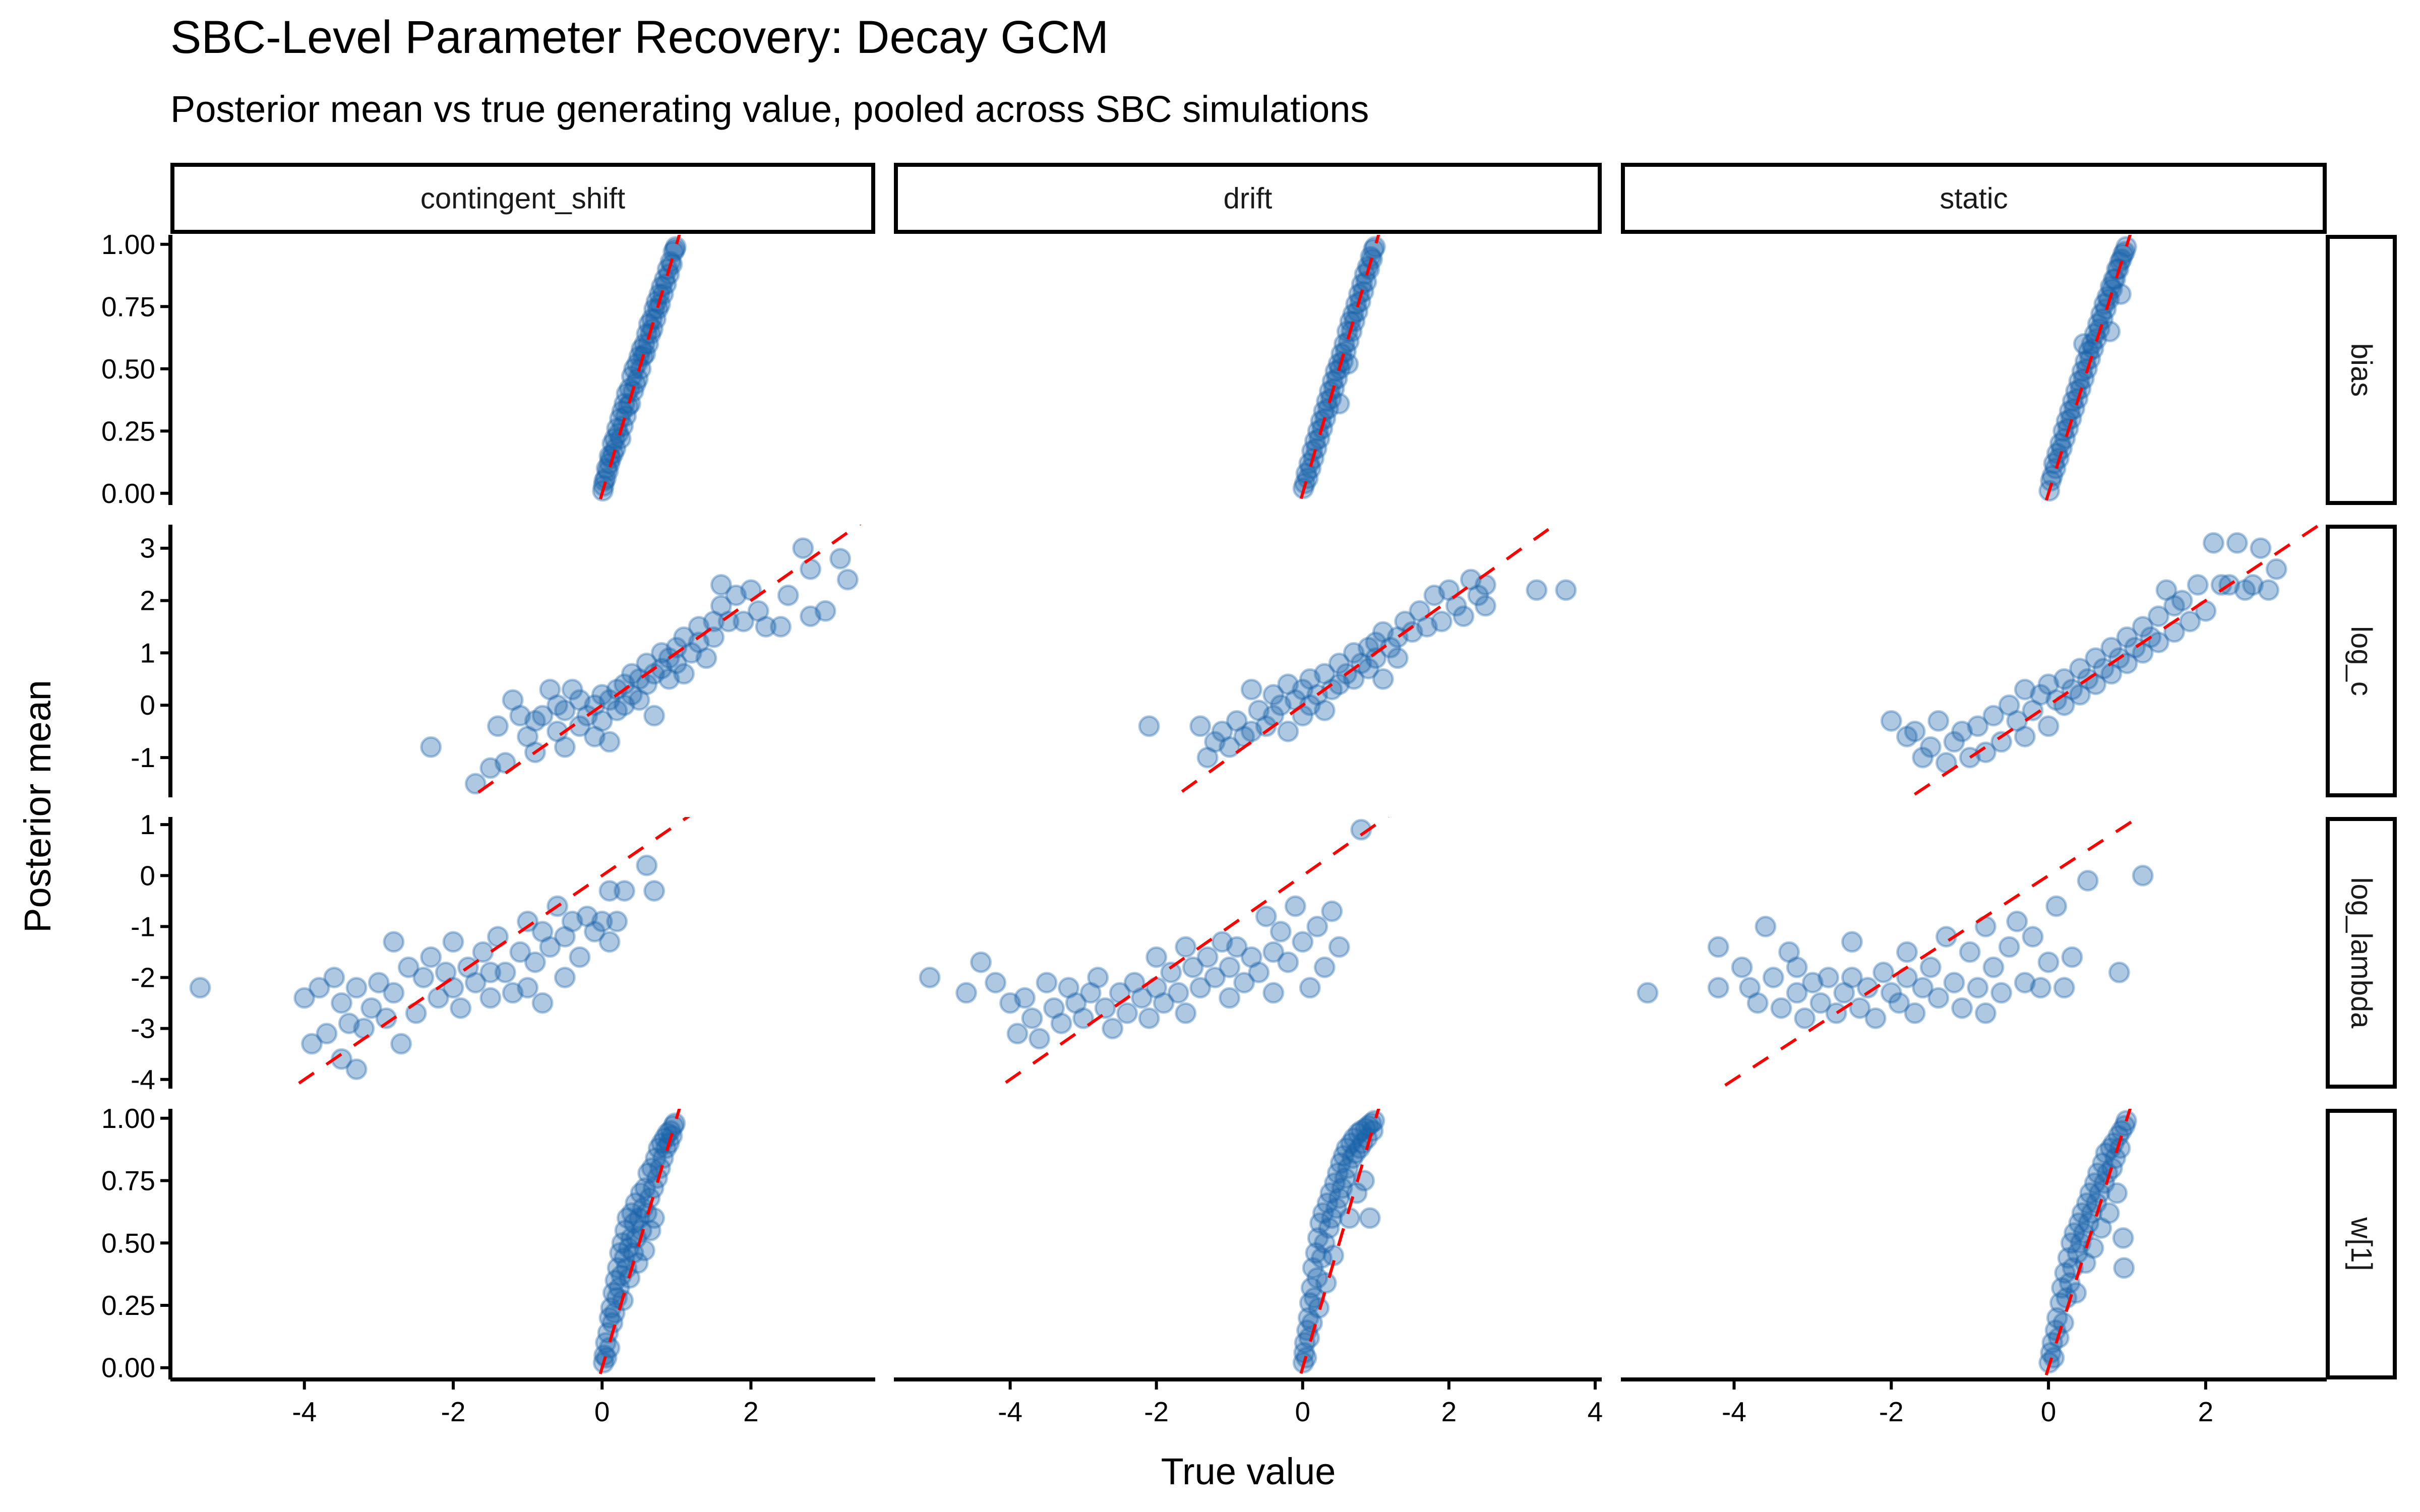 The image size is (2420, 1512). What do you see at coordinates (2087, 370) in the screenshot?
I see `panel-bias-static` at bounding box center [2087, 370].